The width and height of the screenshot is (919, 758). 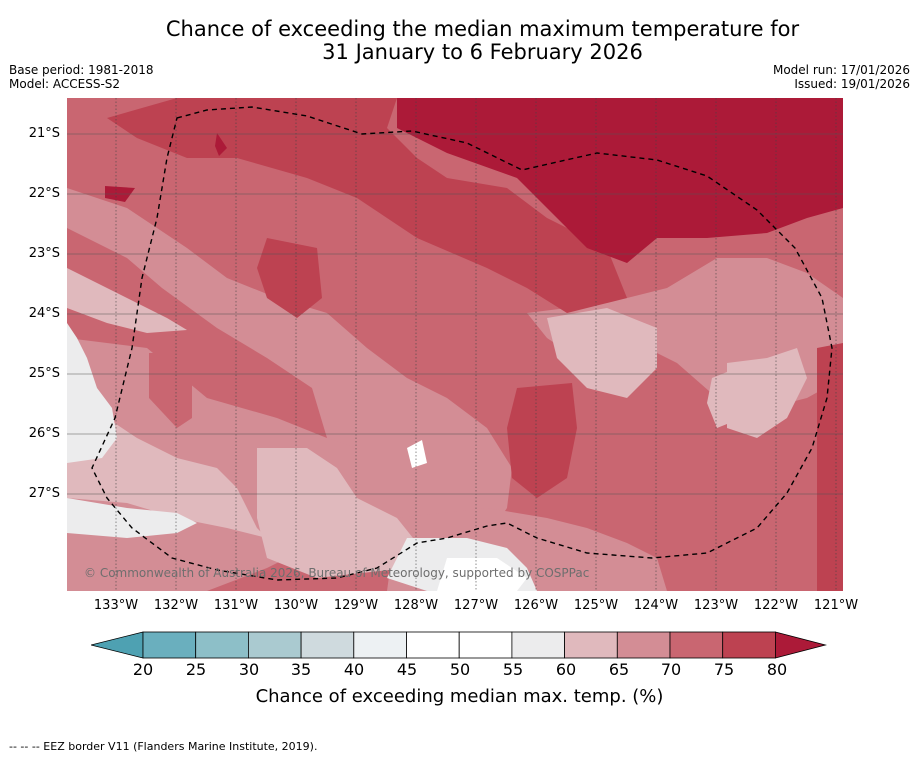 What do you see at coordinates (776, 605) in the screenshot?
I see `lon-label: 122°W` at bounding box center [776, 605].